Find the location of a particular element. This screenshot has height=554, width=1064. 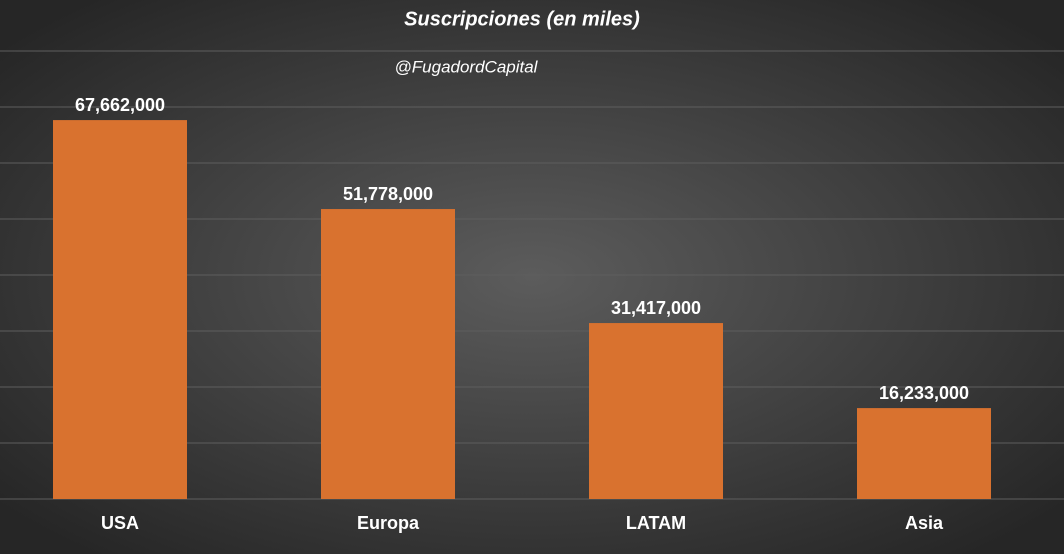

chart-subtitle: @FugadordCapital is located at coordinates (467, 66).